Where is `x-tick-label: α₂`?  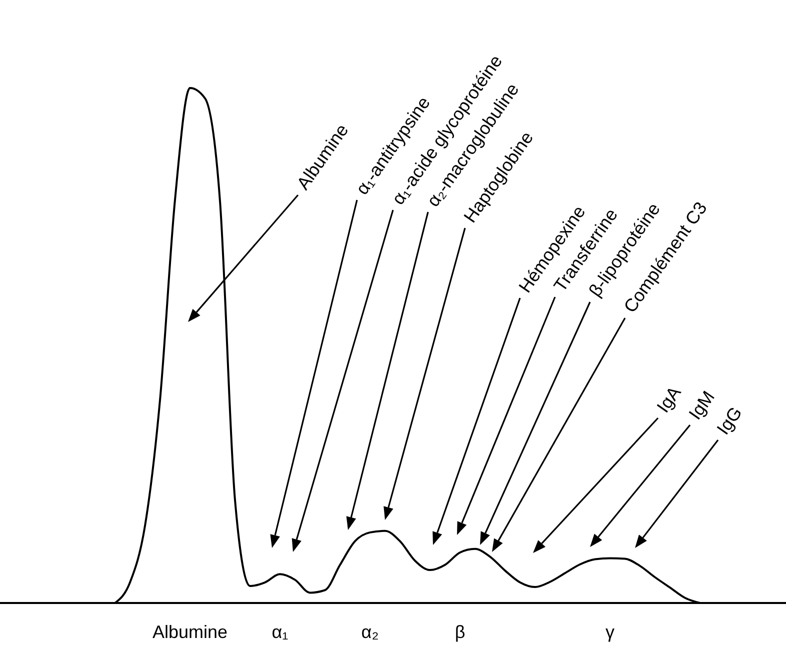 x-tick-label: α₂ is located at coordinates (370, 632).